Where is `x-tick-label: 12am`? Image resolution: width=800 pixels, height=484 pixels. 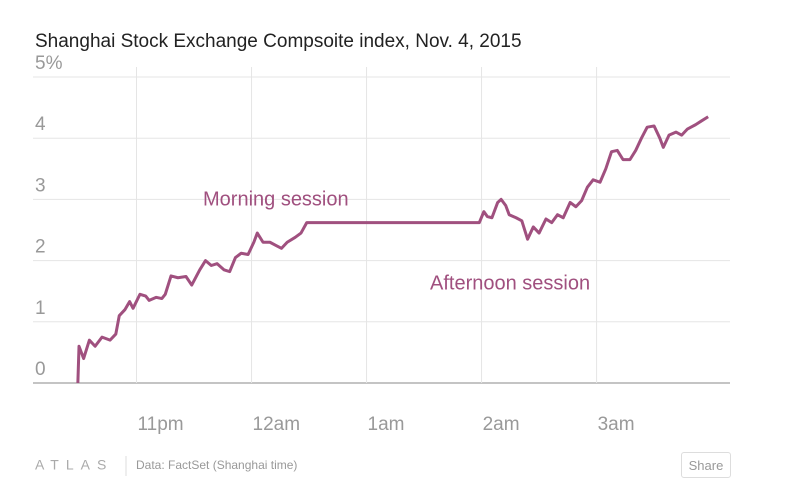 x-tick-label: 12am is located at coordinates (277, 424).